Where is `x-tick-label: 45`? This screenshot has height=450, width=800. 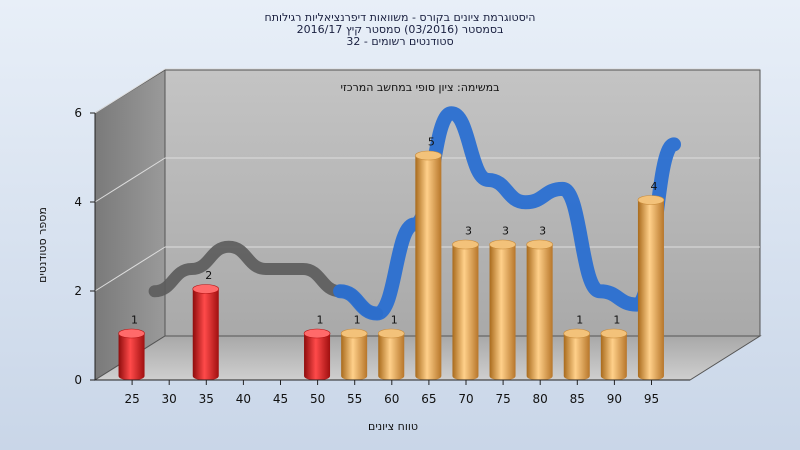
x-tick-label: 45 is located at coordinates (280, 399).